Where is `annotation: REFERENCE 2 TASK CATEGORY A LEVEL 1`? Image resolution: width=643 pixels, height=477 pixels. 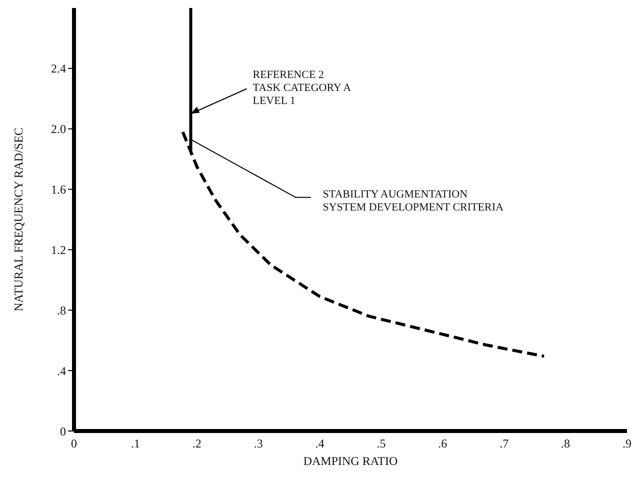
annotation: REFERENCE 2 TASK CATEGORY A LEVEL 1 is located at coordinates (302, 87).